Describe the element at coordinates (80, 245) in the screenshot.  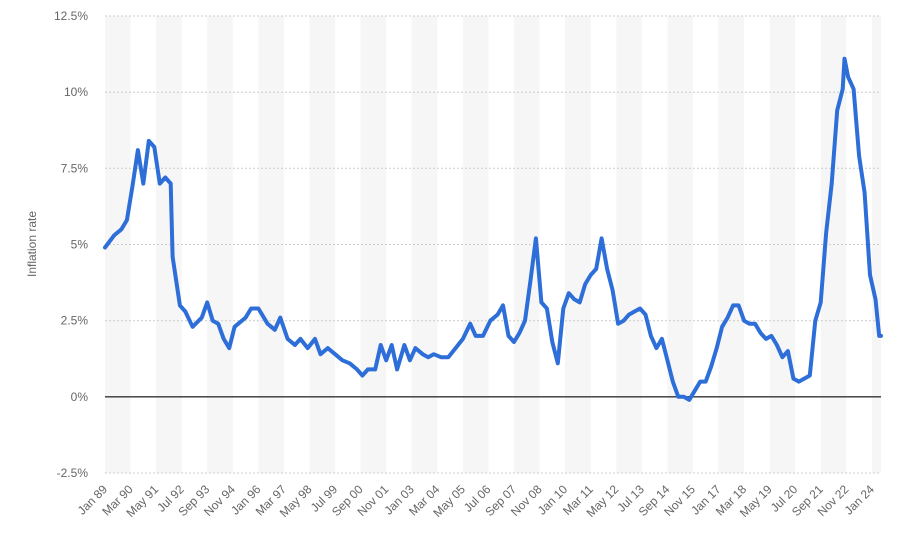
I see `y-tick-label: 5%` at that location.